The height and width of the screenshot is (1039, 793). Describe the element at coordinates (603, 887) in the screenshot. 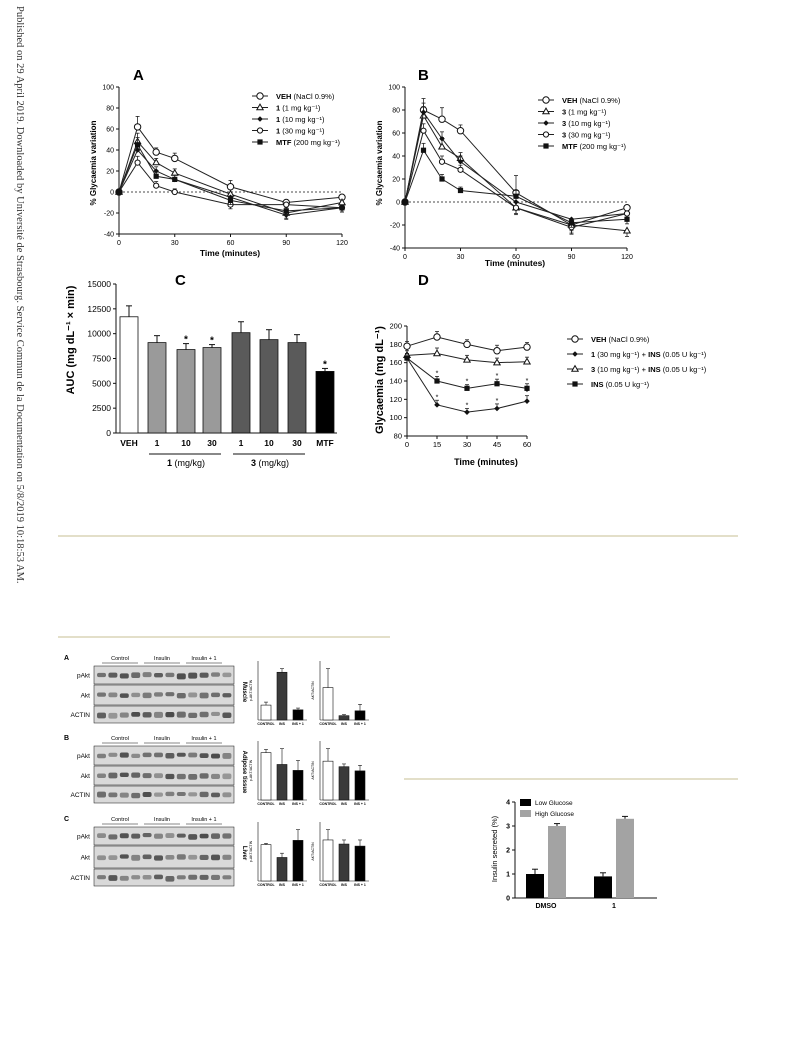

I see `bar-low-glucose` at that location.